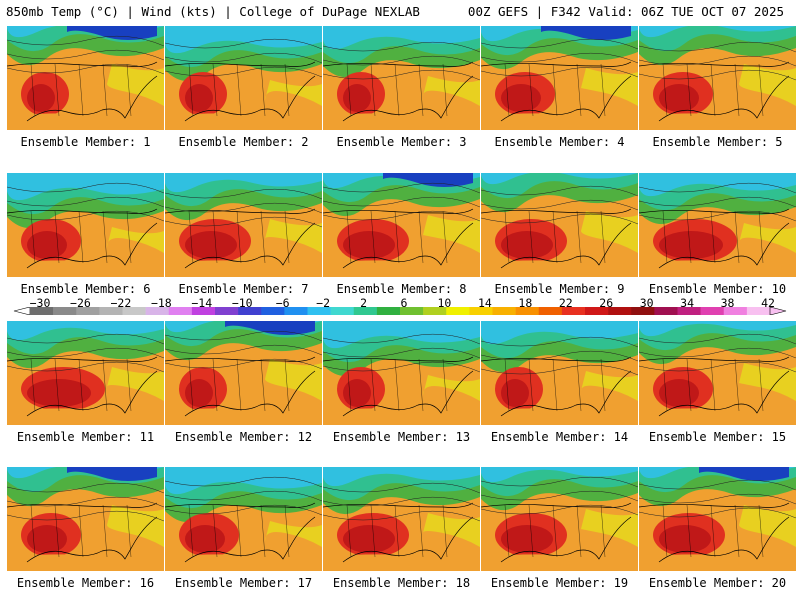 This screenshot has height=600, width=800. Describe the element at coordinates (80, 303) in the screenshot. I see `colorbar-tick-label: −26` at that location.